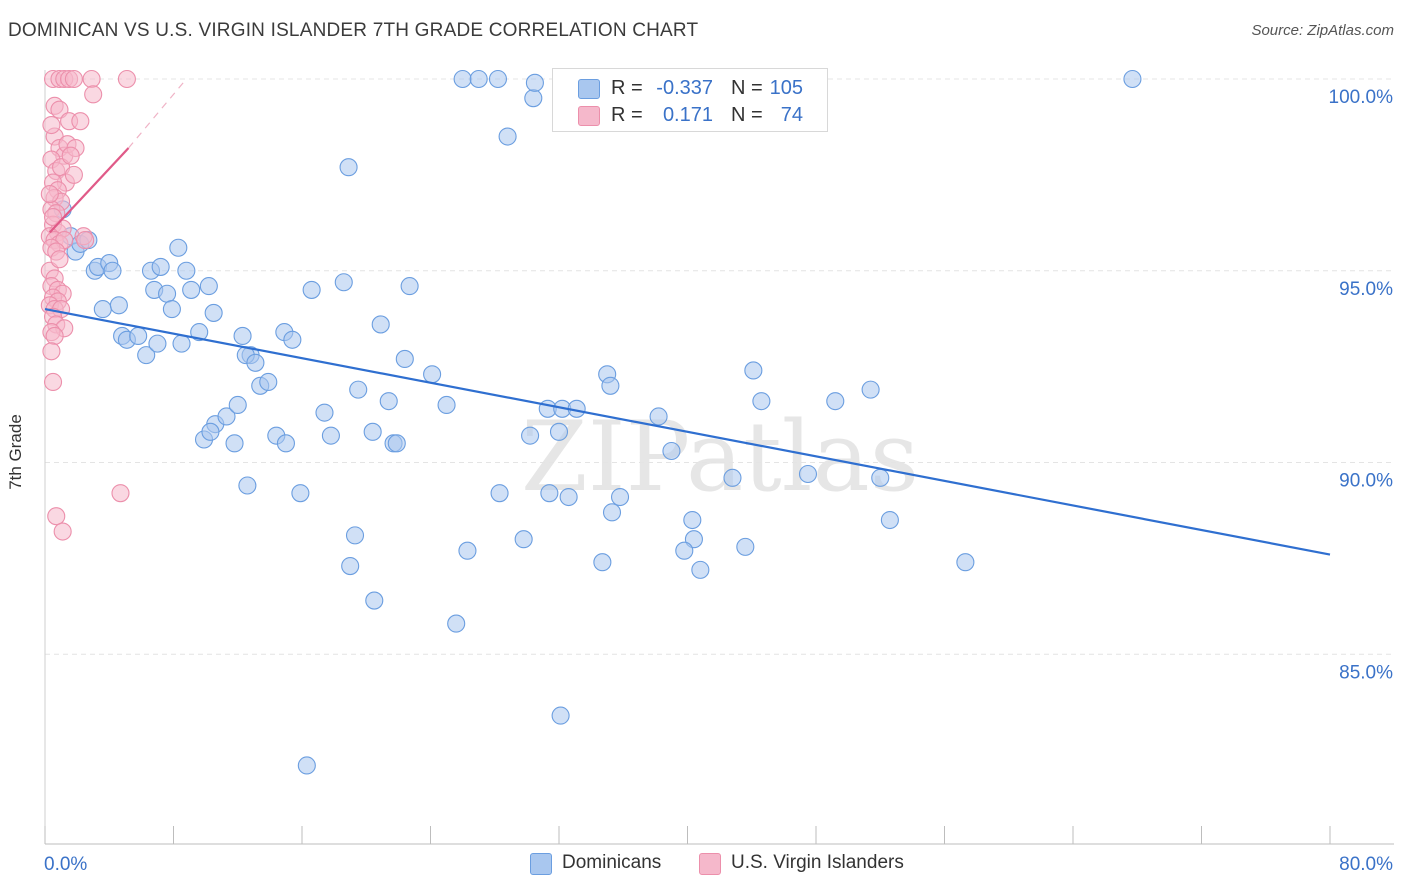 The image size is (1406, 892). I want to click on legend-swatch-dominicans, so click(589, 89).